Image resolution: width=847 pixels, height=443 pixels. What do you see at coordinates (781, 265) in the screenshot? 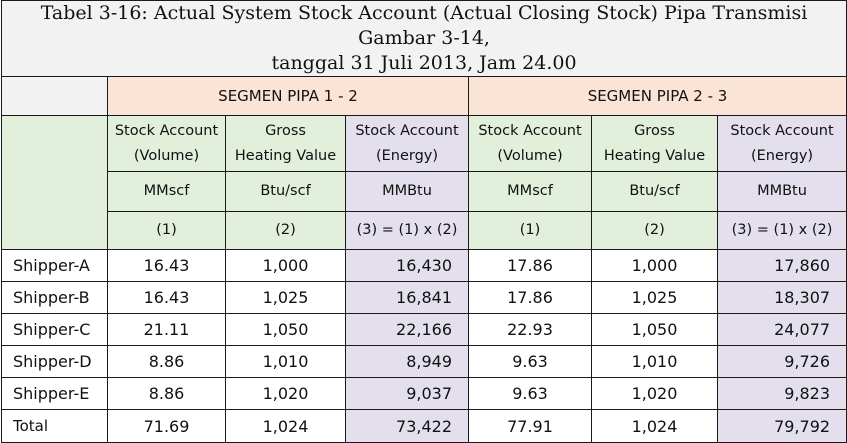
I see `energy-value: 17,860` at bounding box center [781, 265].